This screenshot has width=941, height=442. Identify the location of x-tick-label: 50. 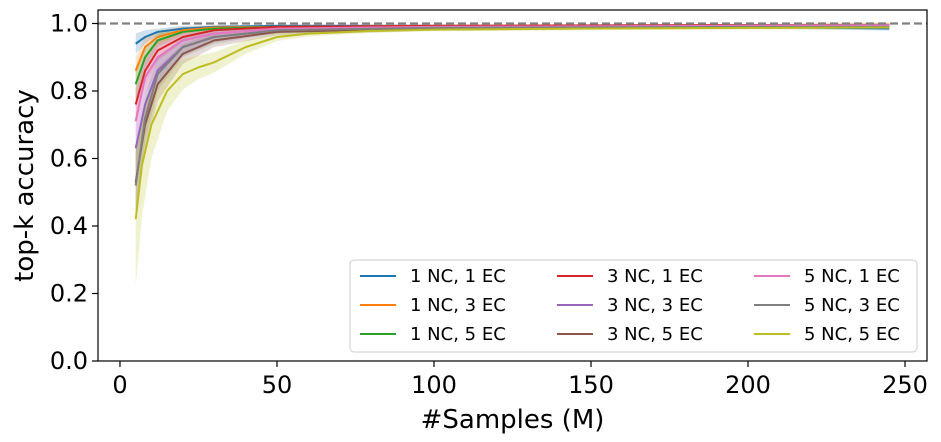
(277, 385).